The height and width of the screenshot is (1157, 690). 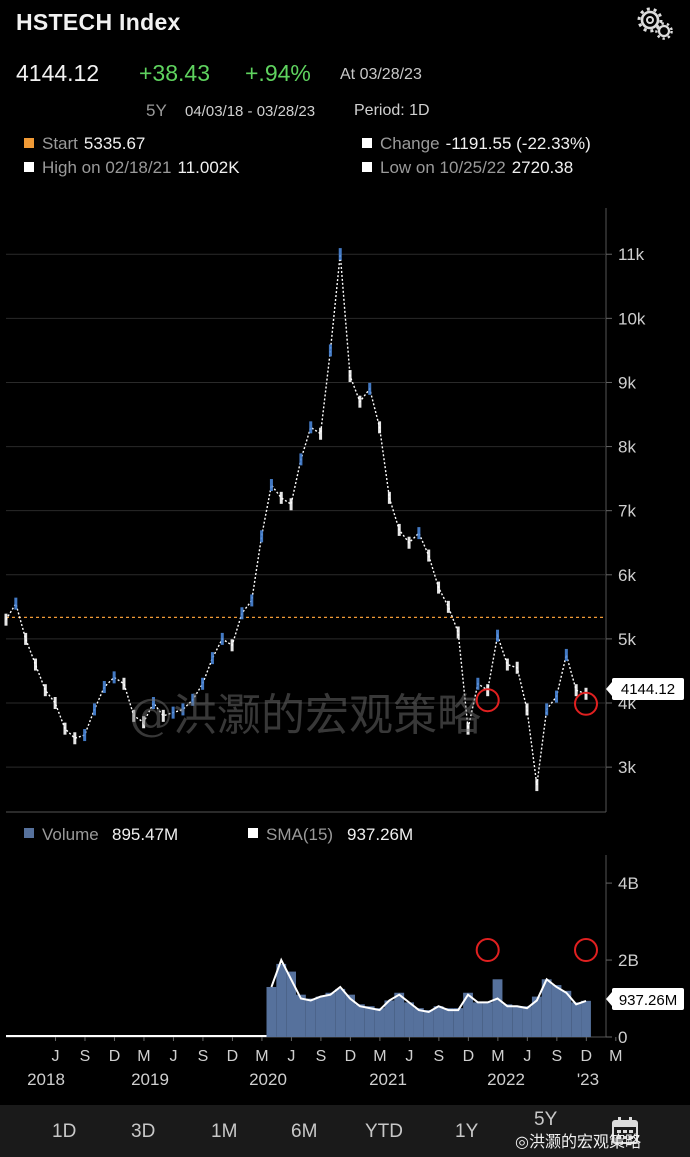 I want to click on percent-change: +.94%, so click(x=278, y=73).